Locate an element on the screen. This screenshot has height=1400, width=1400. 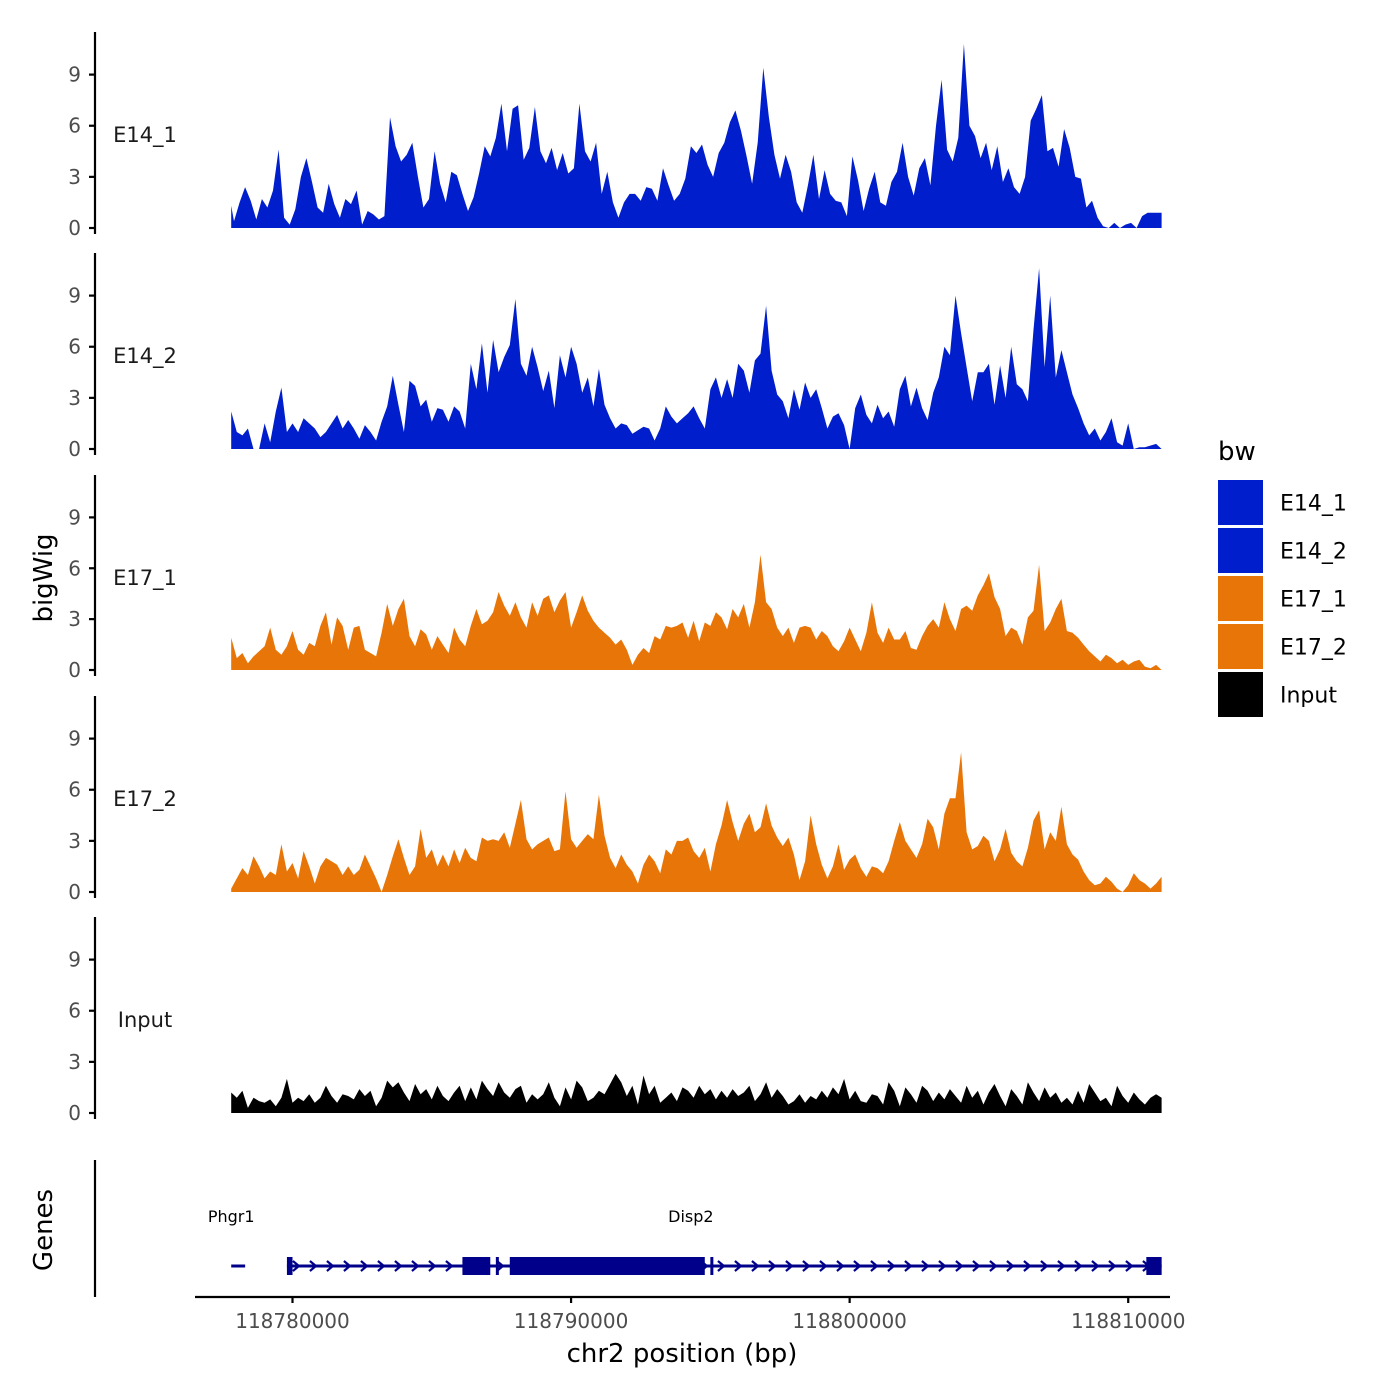
x-tick-label: 118790000 is located at coordinates (571, 1321).